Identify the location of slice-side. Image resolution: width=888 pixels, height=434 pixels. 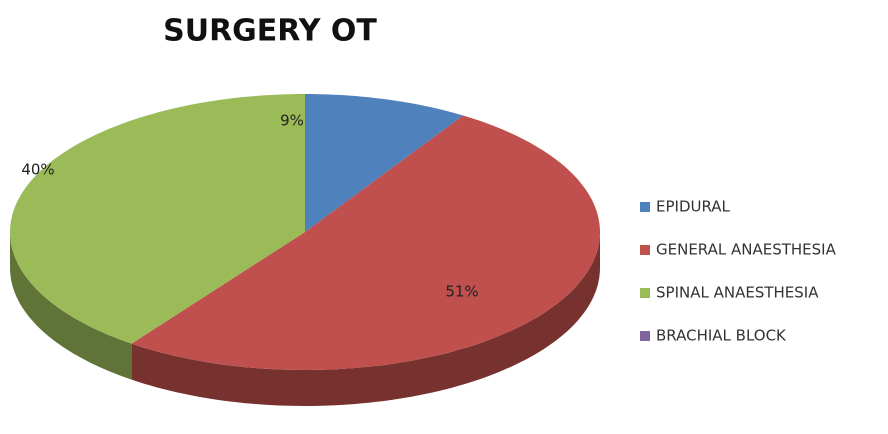
(71, 306).